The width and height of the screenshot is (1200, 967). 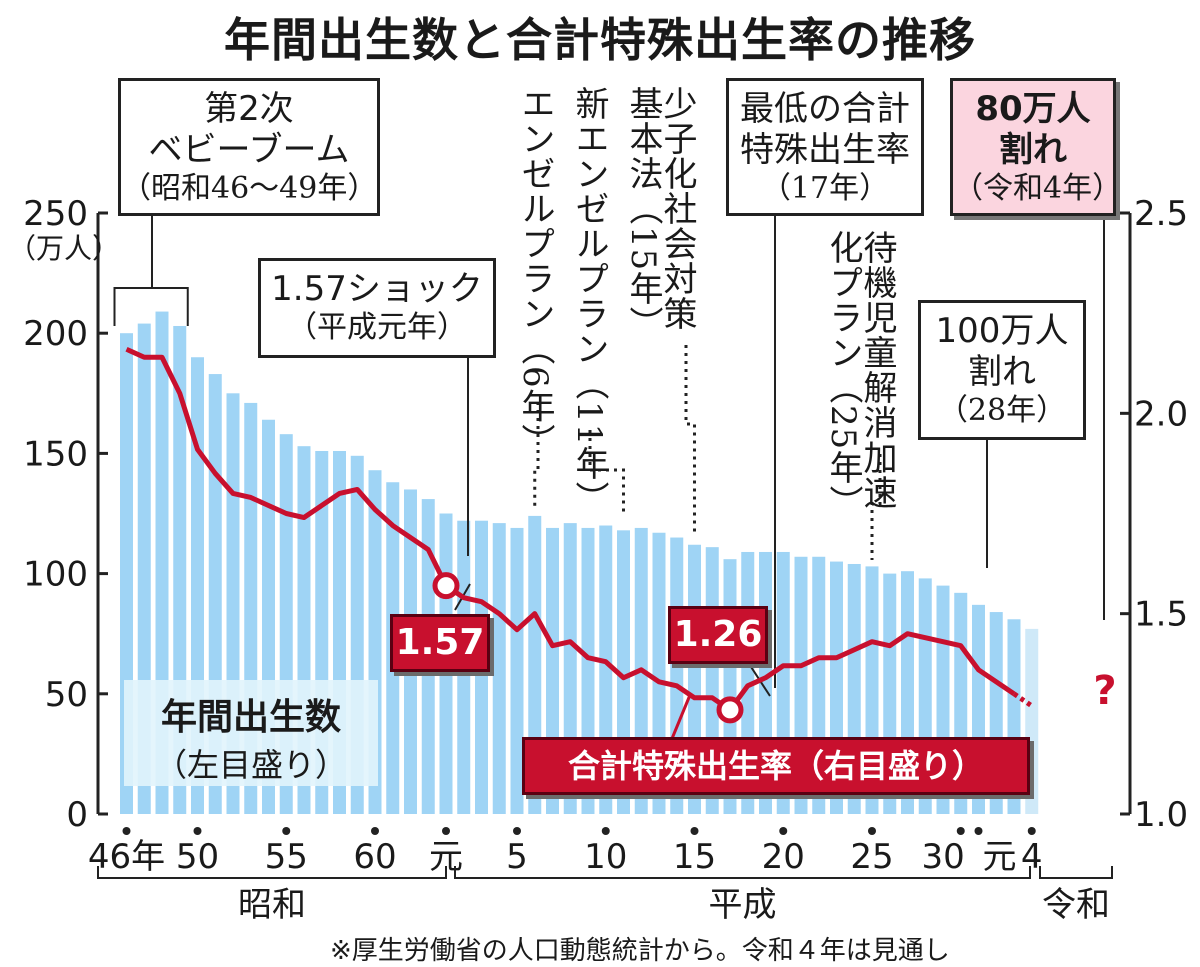 I want to click on x-tick-label-3: 60, so click(x=374, y=857).